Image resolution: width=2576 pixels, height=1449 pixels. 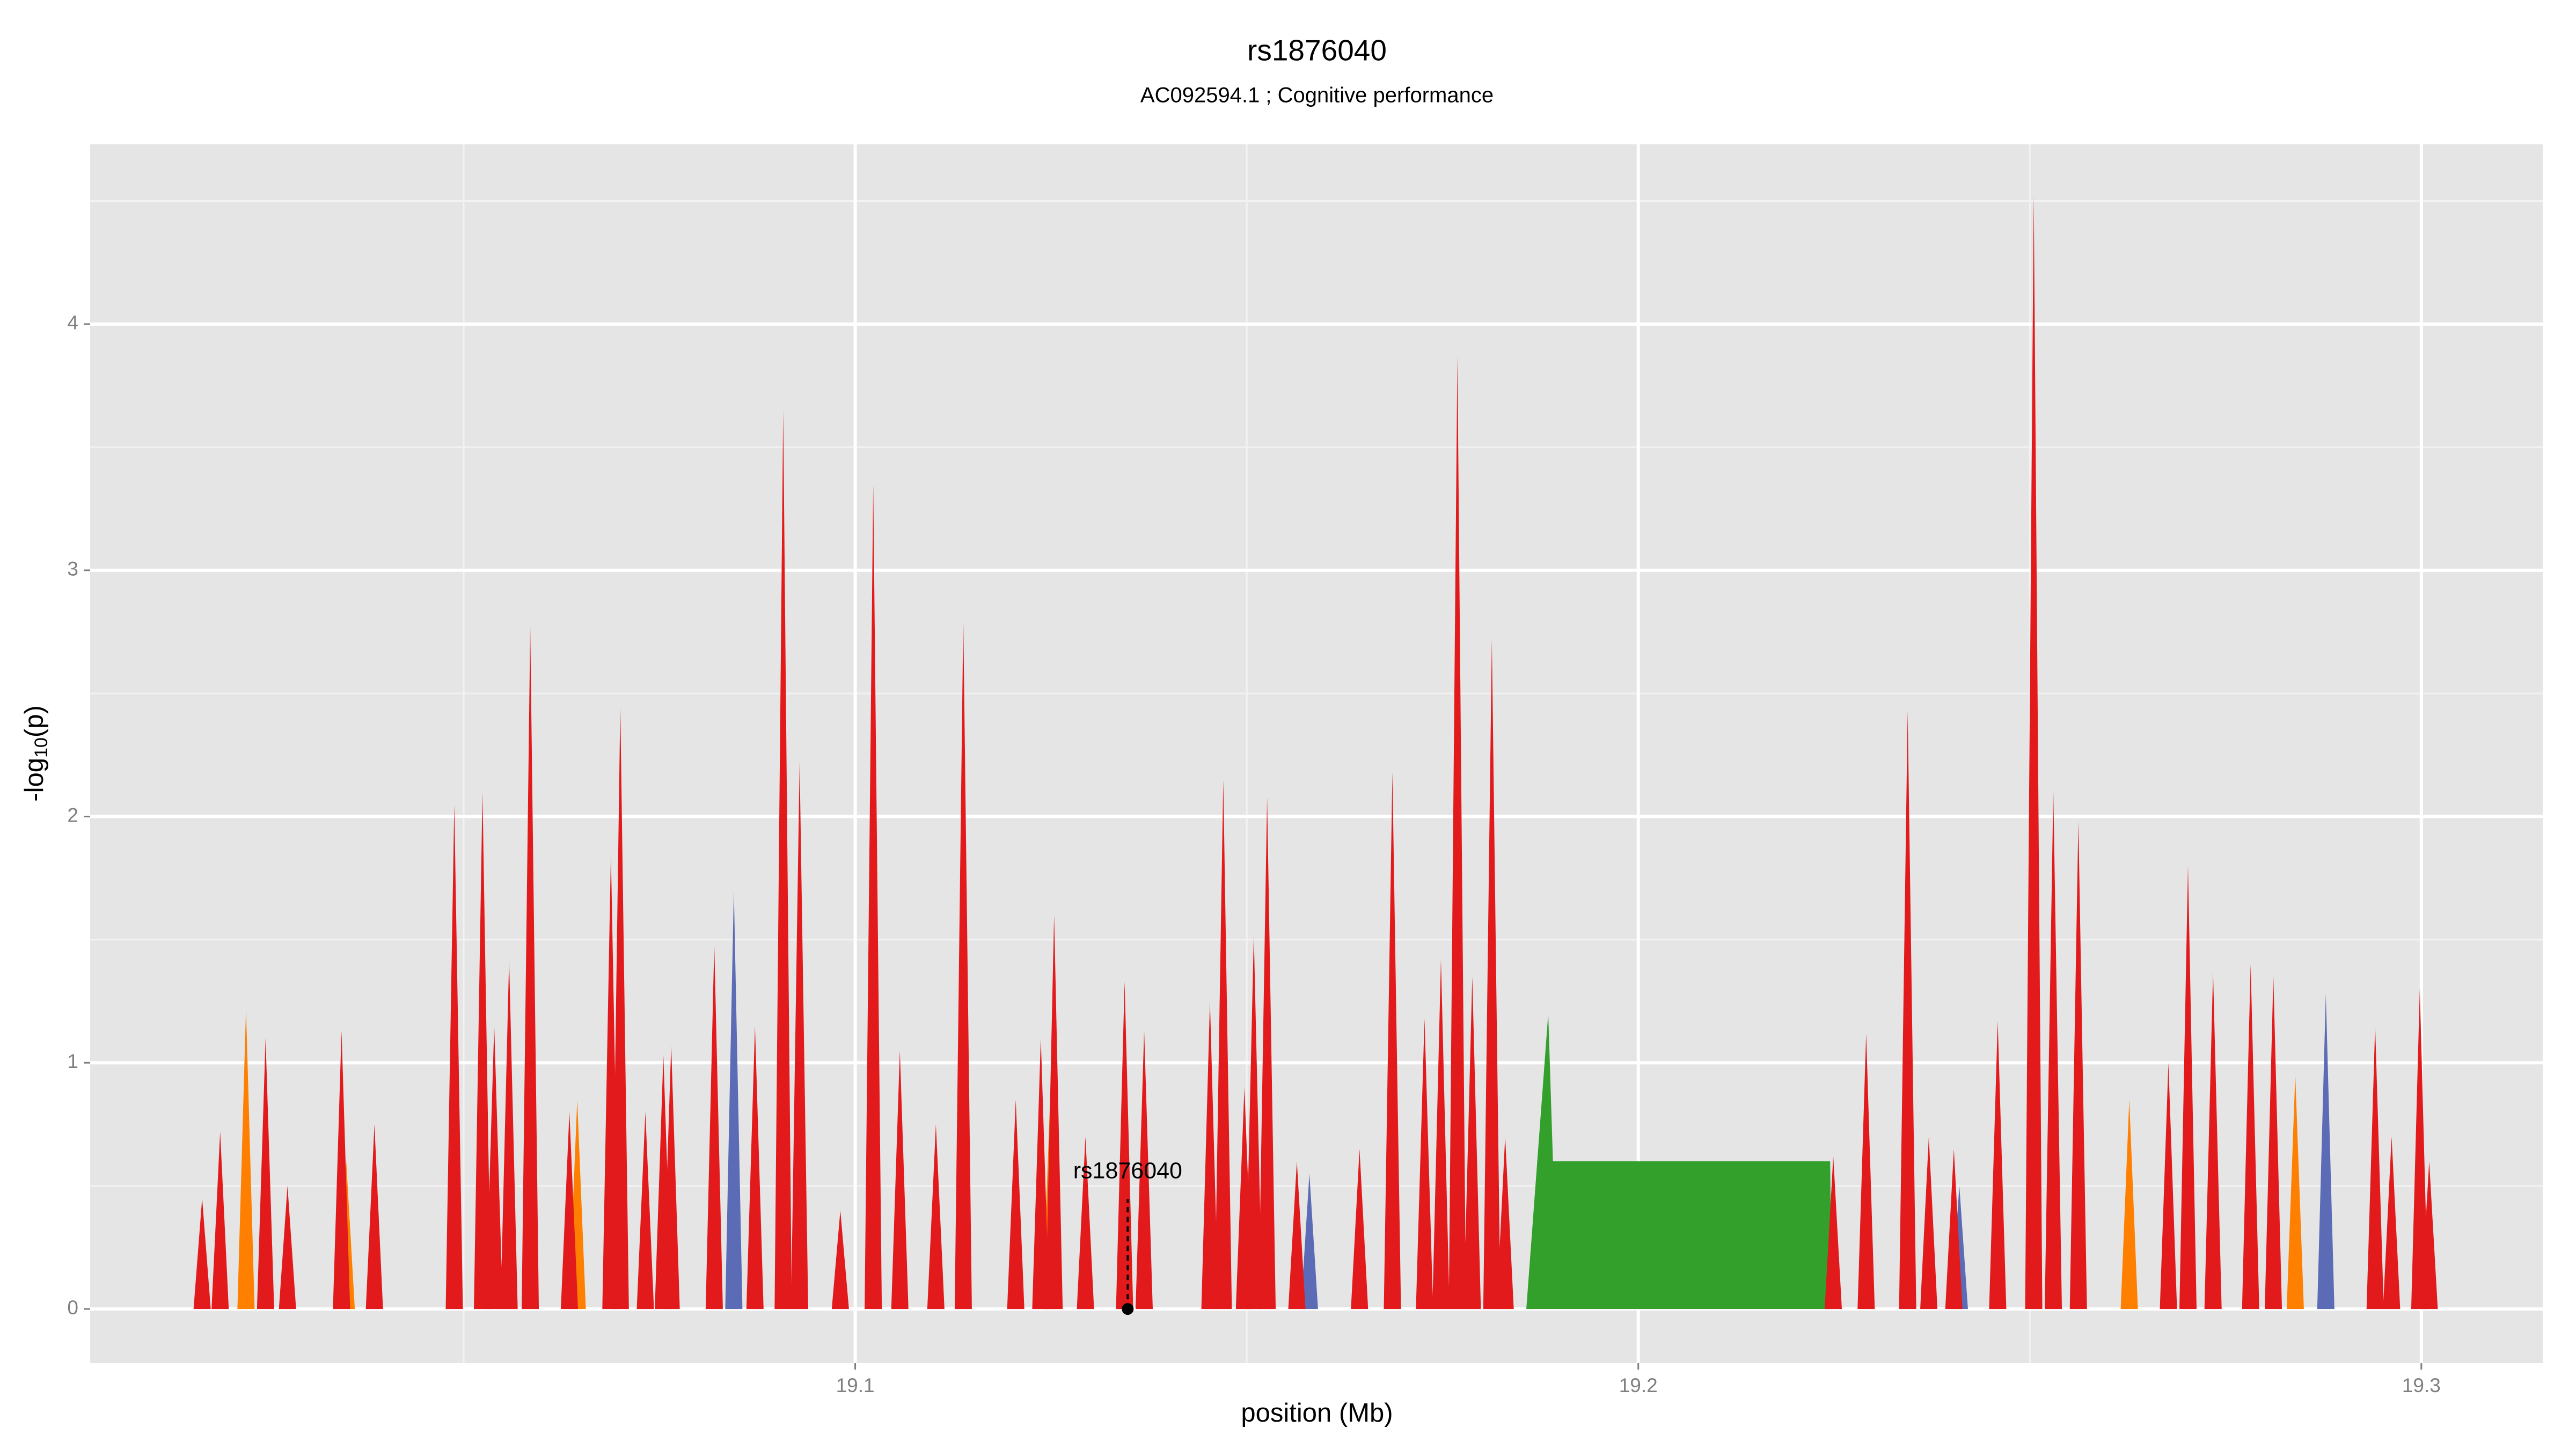 What do you see at coordinates (1127, 1170) in the screenshot?
I see `annotation-label: rs1876040` at bounding box center [1127, 1170].